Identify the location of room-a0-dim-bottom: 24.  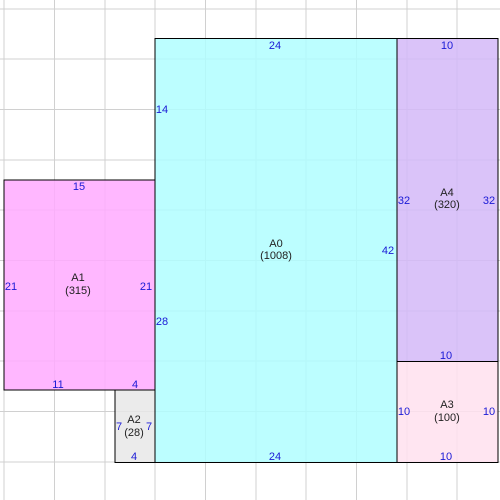
(275, 457).